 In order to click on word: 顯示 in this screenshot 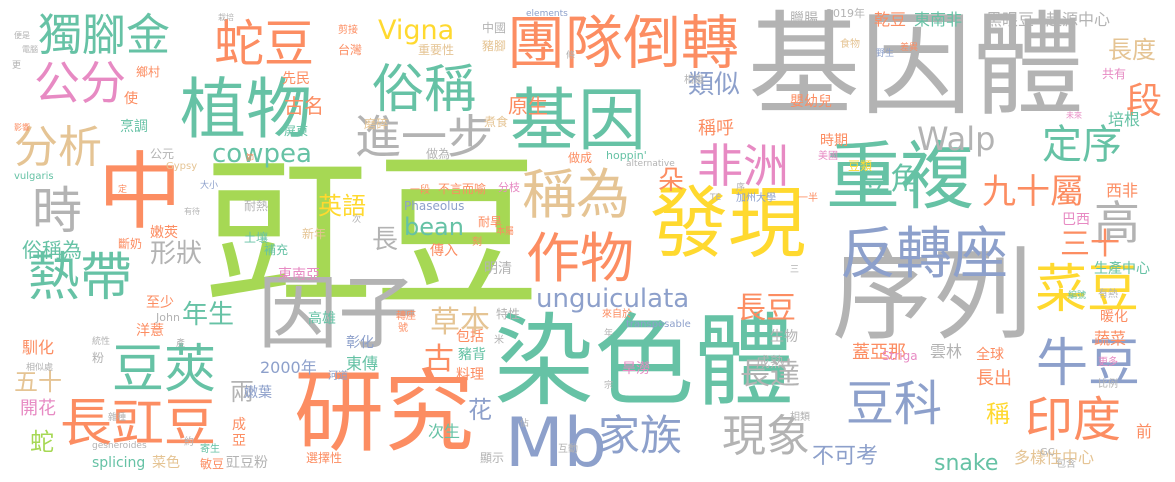, I will do `click(492, 458)`.